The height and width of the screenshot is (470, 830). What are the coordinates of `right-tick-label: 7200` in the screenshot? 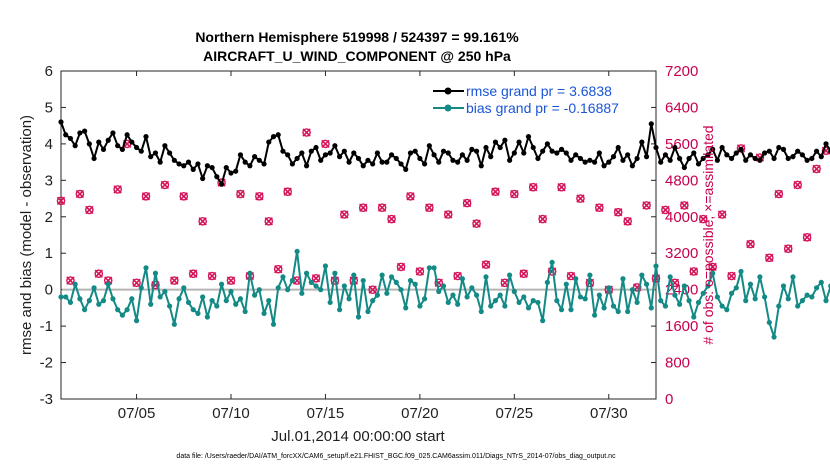 It's located at (681, 71).